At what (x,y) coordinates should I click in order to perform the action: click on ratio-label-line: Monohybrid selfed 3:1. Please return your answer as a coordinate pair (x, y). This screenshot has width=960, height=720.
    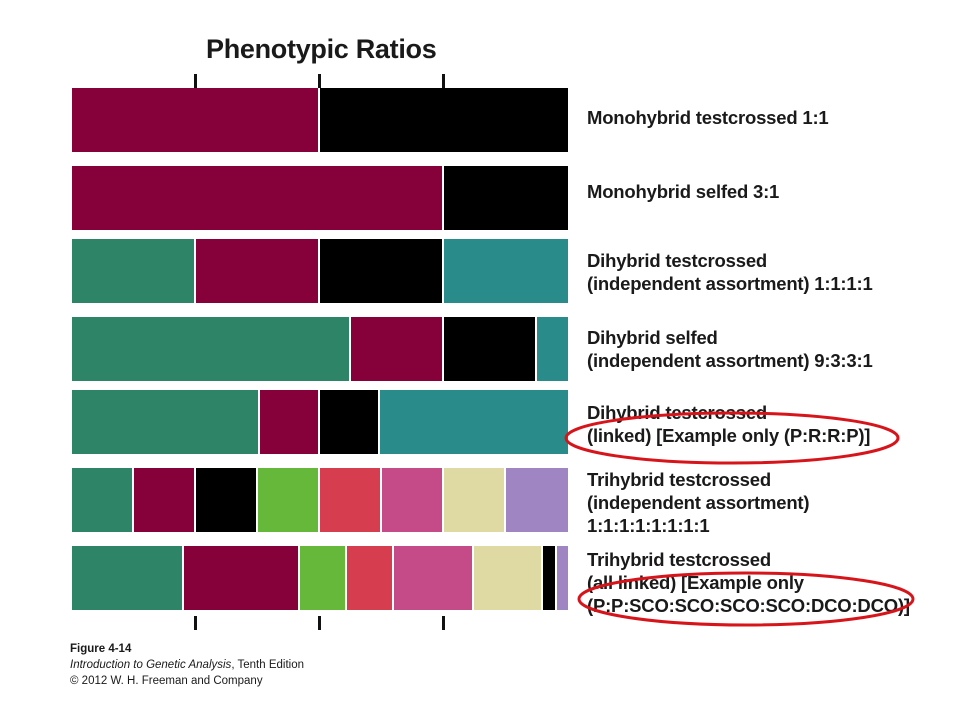
    Looking at the image, I should click on (683, 191).